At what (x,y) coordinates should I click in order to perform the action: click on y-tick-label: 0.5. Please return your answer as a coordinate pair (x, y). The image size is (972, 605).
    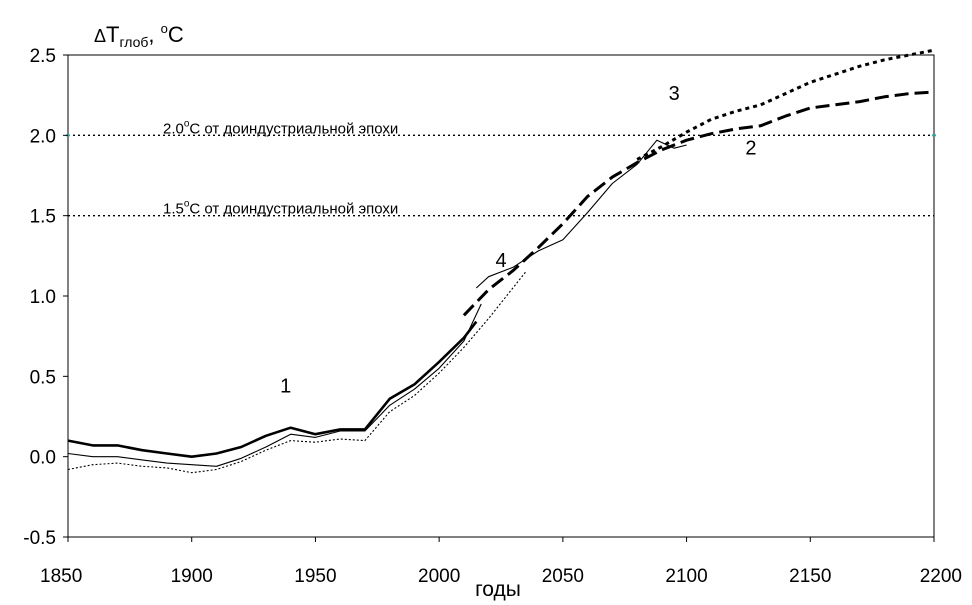
    Looking at the image, I should click on (43, 377).